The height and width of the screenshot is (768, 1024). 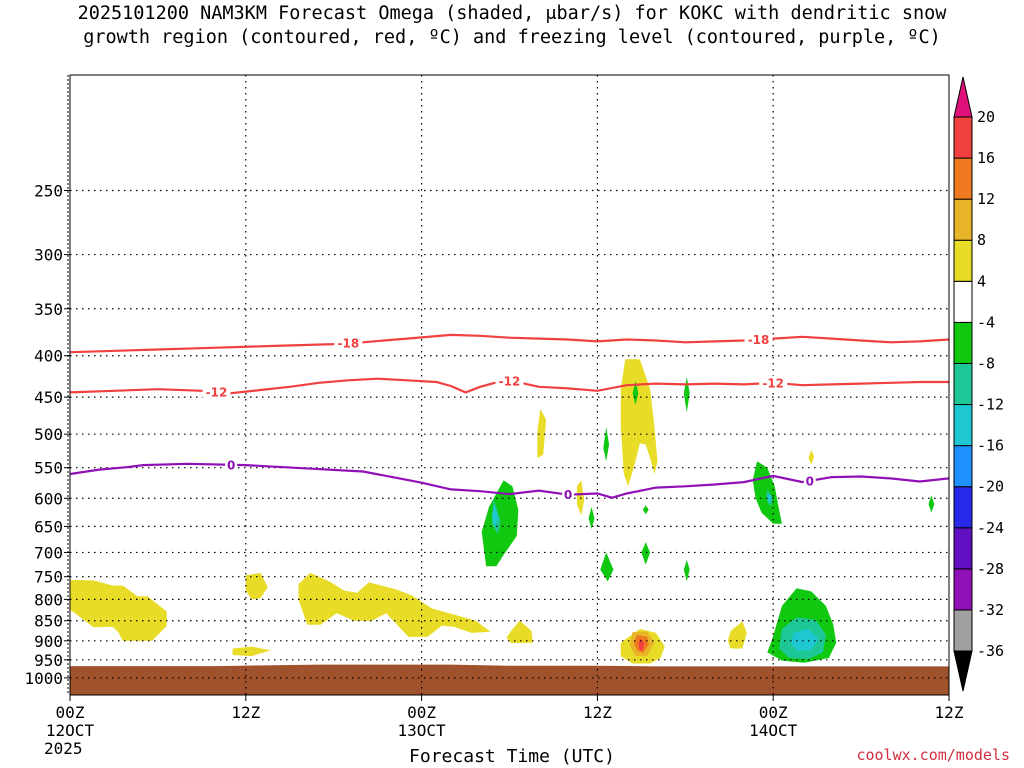 What do you see at coordinates (990, 487) in the screenshot?
I see `colorbar-label: -20` at bounding box center [990, 487].